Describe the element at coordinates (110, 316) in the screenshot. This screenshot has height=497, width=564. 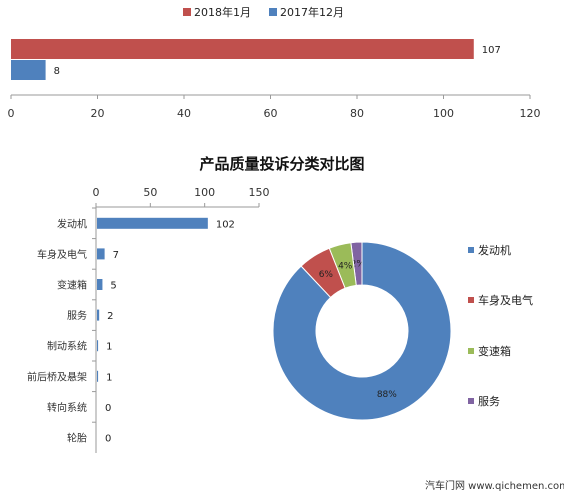
I see `data-label: 2` at that location.